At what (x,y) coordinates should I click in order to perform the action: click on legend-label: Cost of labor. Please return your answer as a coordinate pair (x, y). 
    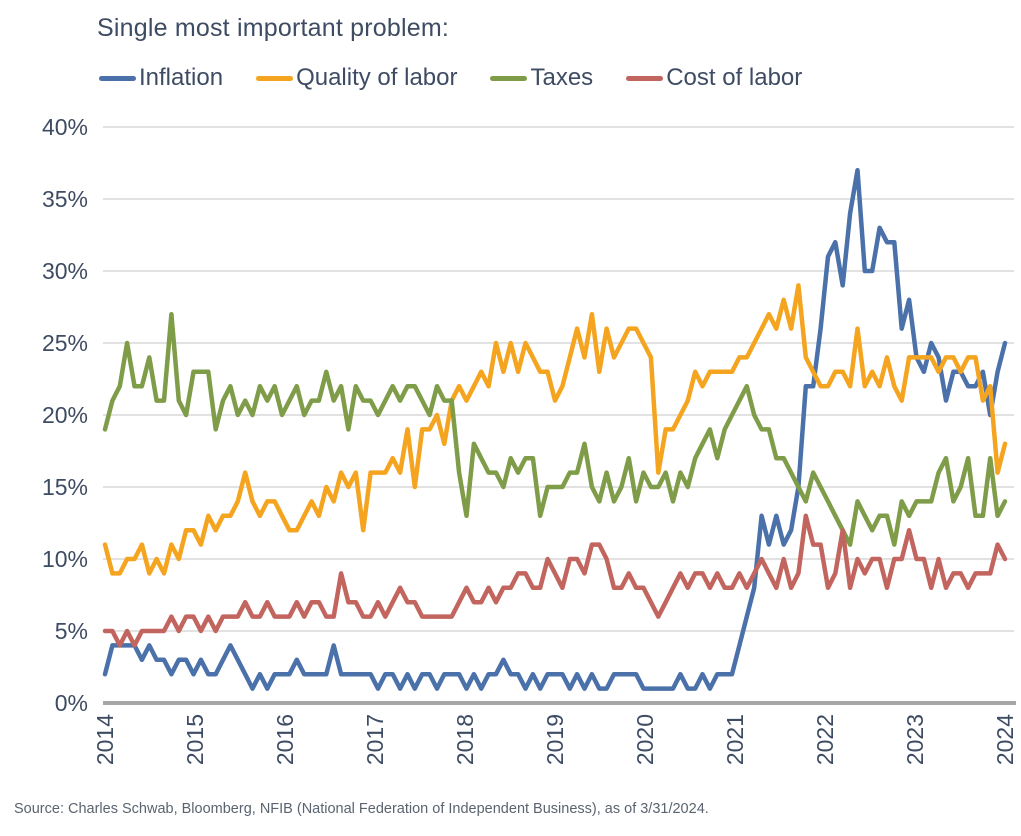
    Looking at the image, I should click on (734, 77).